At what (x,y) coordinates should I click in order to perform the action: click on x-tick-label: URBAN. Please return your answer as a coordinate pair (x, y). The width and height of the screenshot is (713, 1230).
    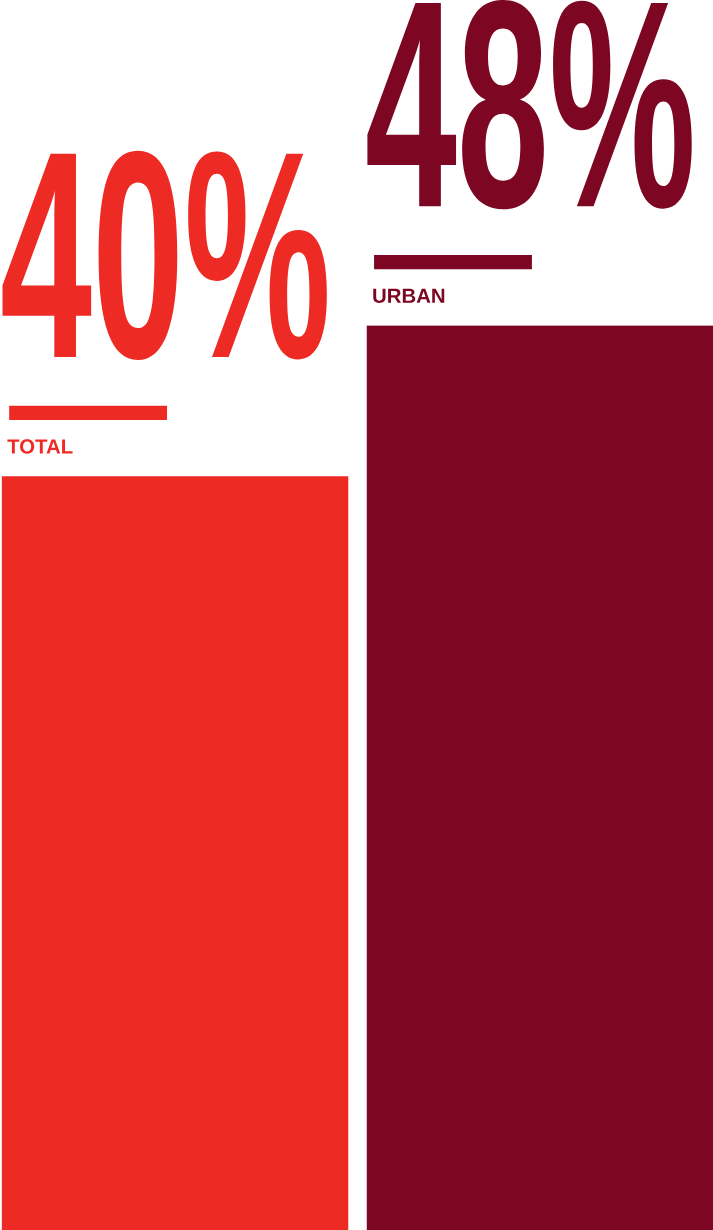
    Looking at the image, I should click on (409, 295).